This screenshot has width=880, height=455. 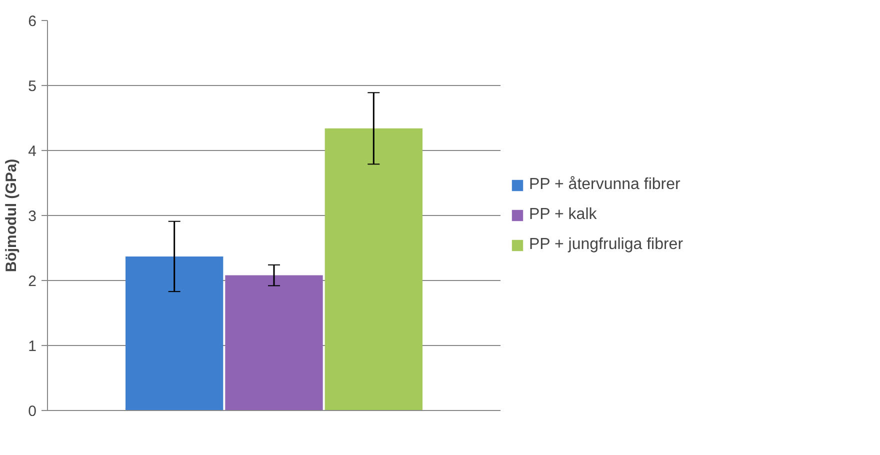 I want to click on legend-label: PP + återvunna fibrer, so click(x=604, y=185).